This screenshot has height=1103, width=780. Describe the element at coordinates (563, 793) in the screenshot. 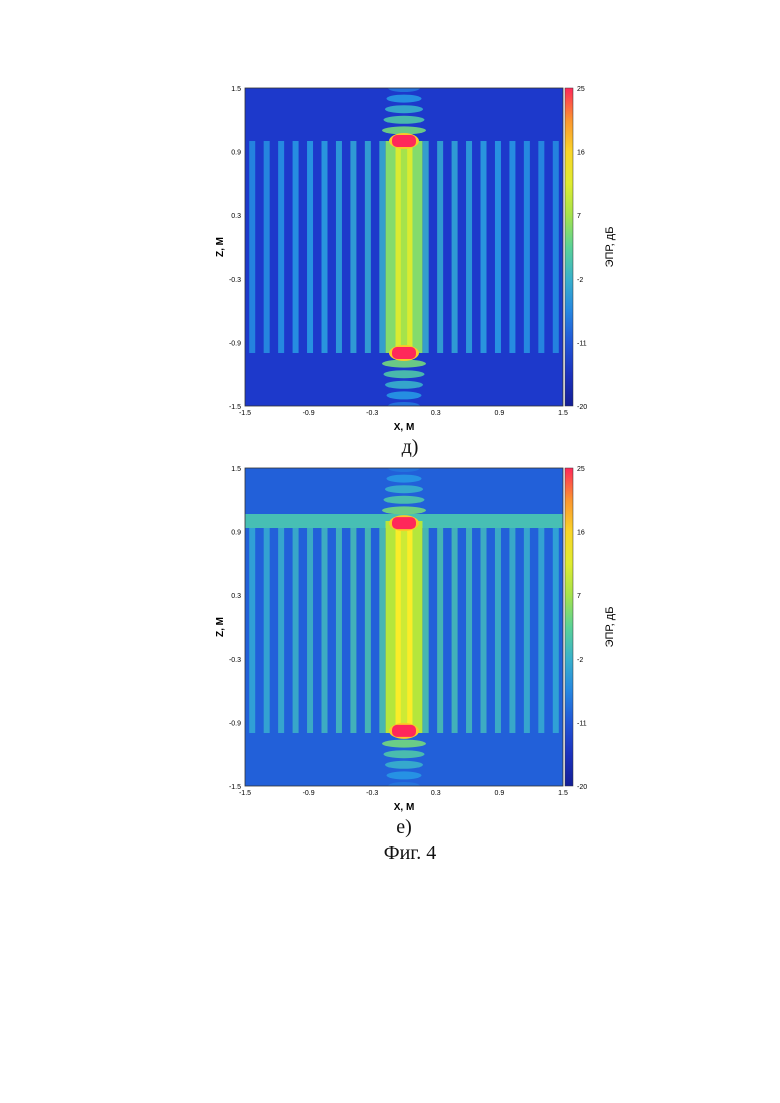

I see `x-tick-label: 1.5` at that location.